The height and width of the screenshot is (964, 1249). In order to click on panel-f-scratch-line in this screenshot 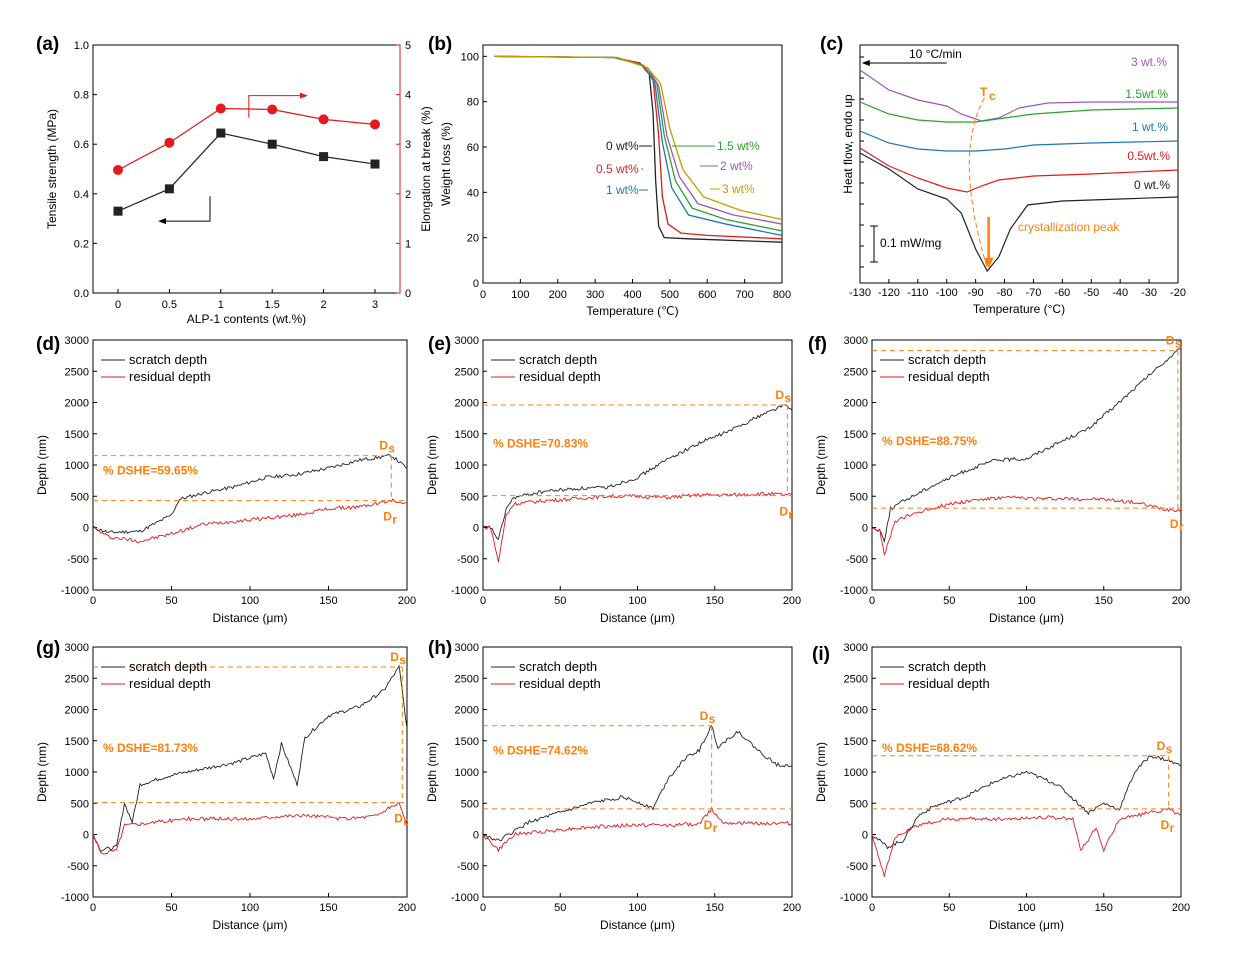, I will do `click(1026, 446)`.